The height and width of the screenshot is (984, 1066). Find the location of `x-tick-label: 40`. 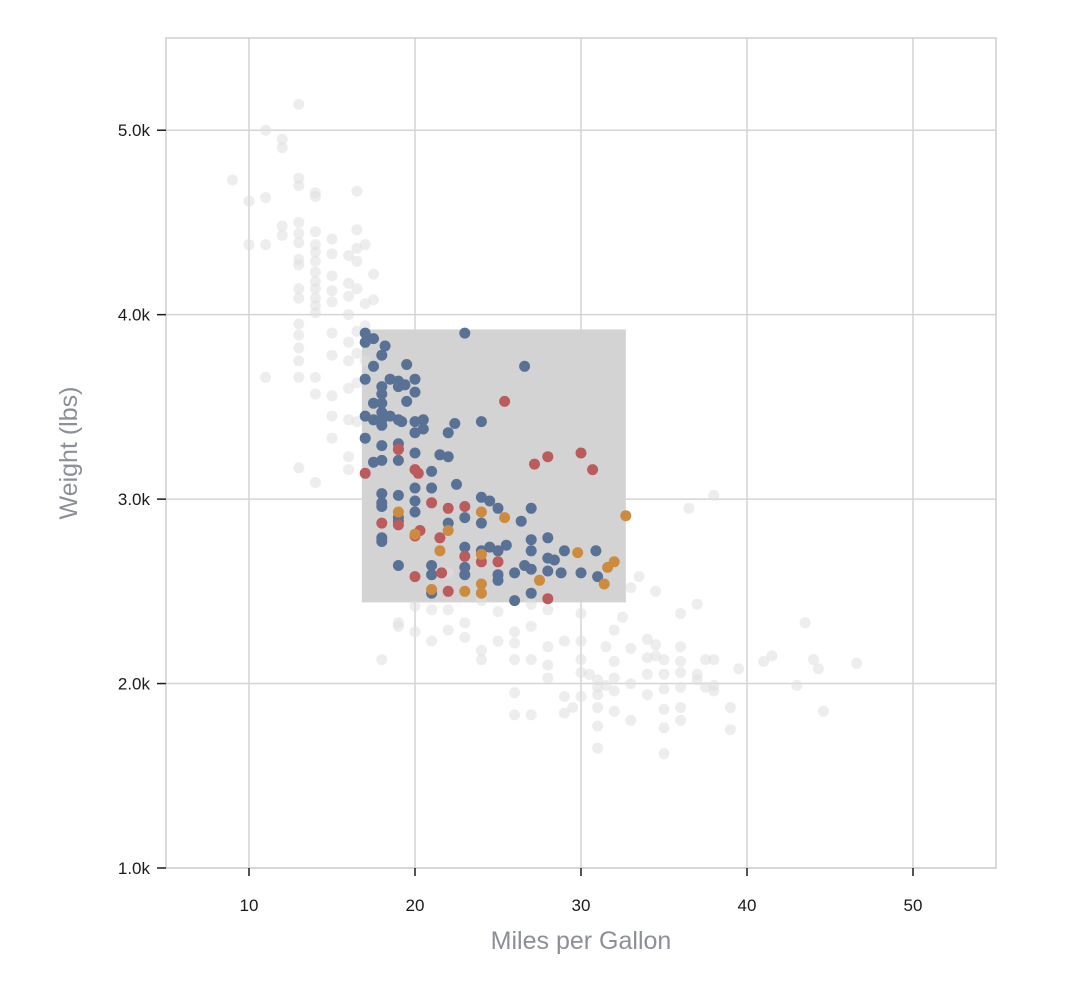

x-tick-label: 40 is located at coordinates (747, 905).